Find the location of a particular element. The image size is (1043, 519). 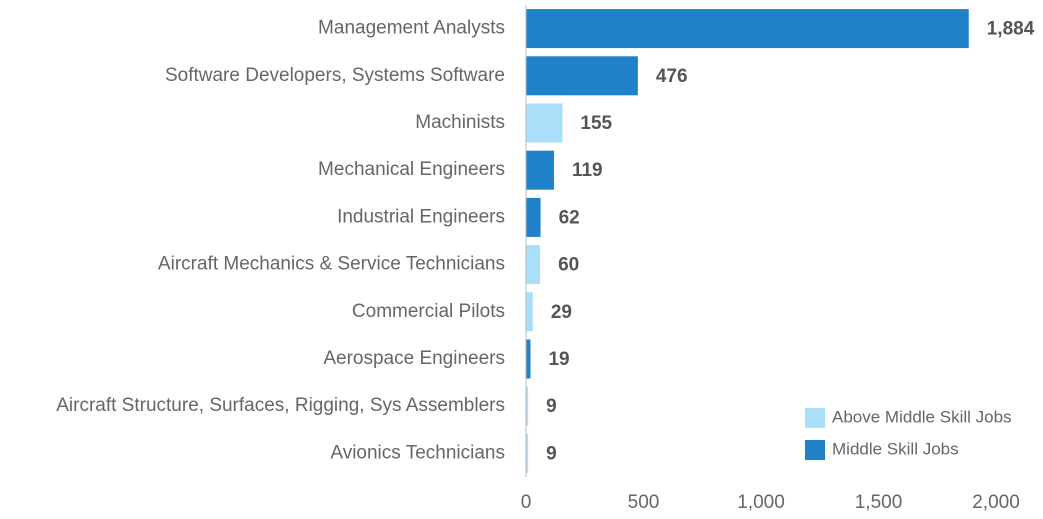

value-label: 19 is located at coordinates (558, 359).